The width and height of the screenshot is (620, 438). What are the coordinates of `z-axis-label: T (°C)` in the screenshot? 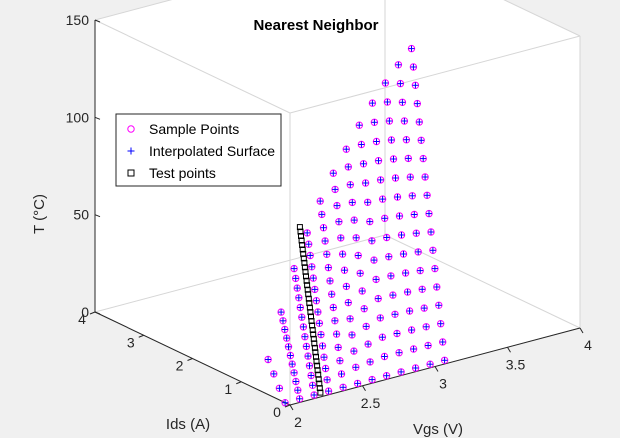 It's located at (39, 214).